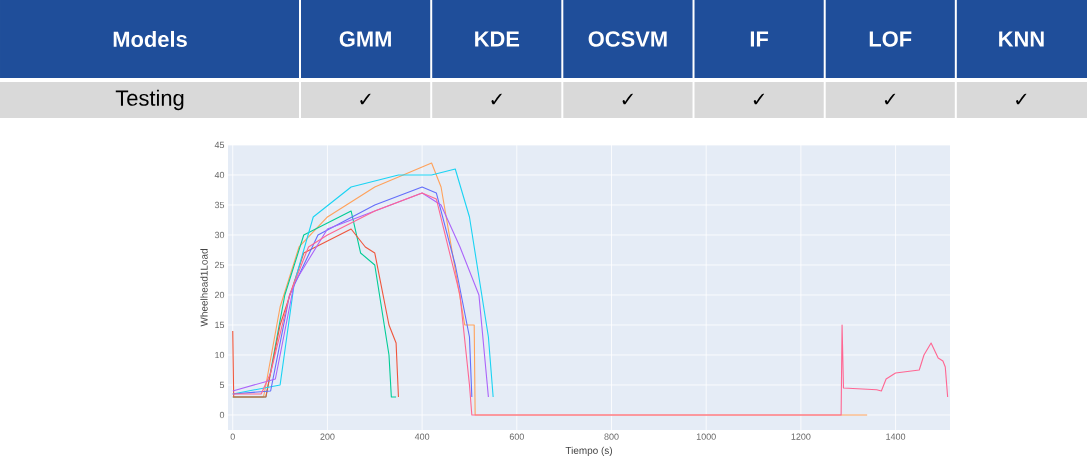 The width and height of the screenshot is (1087, 468). I want to click on x-tick-label: 0, so click(232, 436).